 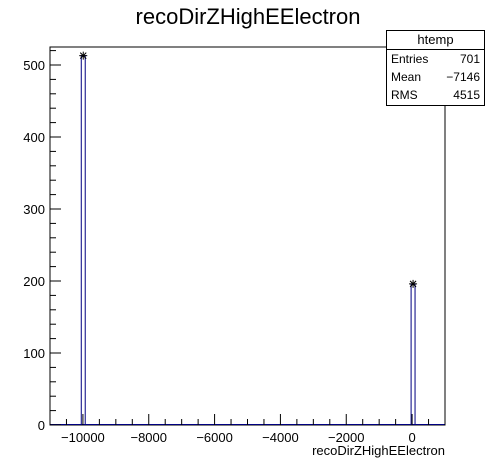 I want to click on stats-label: Entries, so click(x=410, y=59).